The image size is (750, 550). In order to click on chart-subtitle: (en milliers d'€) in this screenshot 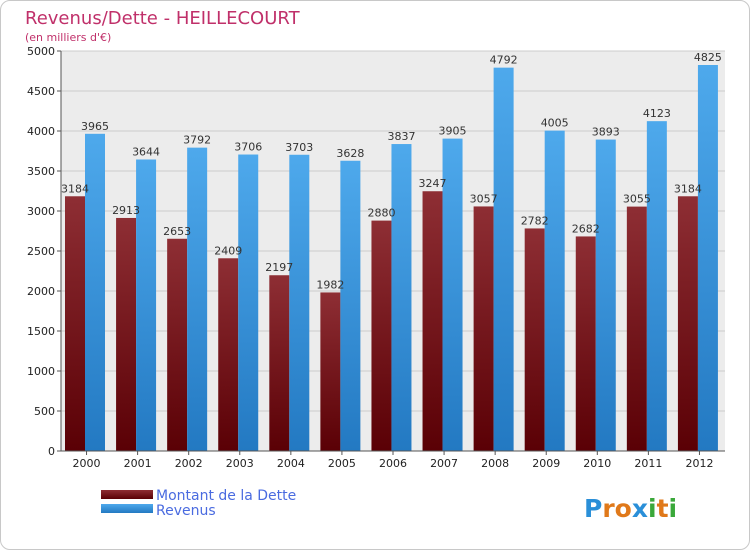, I will do `click(68, 37)`.